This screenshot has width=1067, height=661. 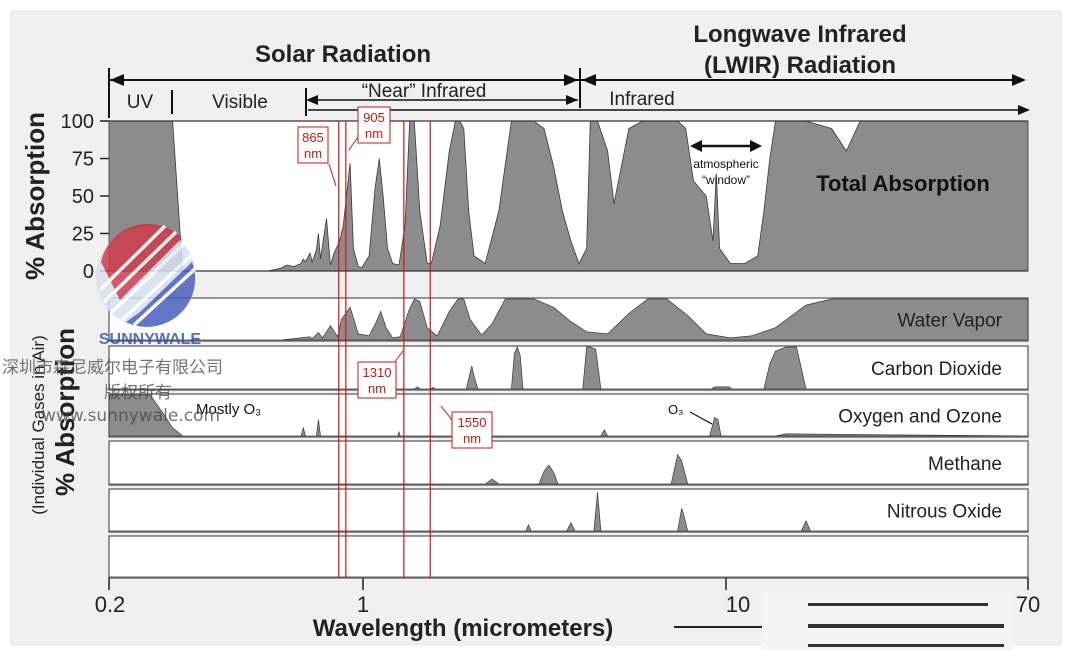 I want to click on window-label-line1: atmospheric, so click(x=725, y=164).